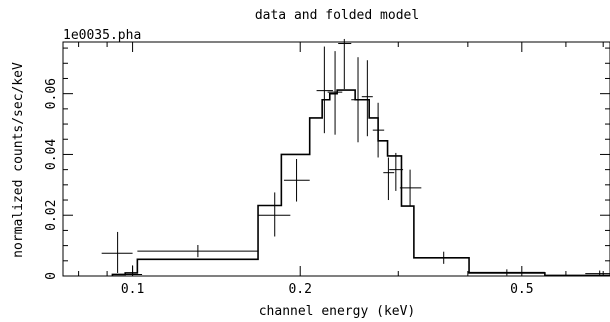 Image resolution: width=610 pixels, height=322 pixels. I want to click on y-tick-label: 0.02, so click(51, 215).